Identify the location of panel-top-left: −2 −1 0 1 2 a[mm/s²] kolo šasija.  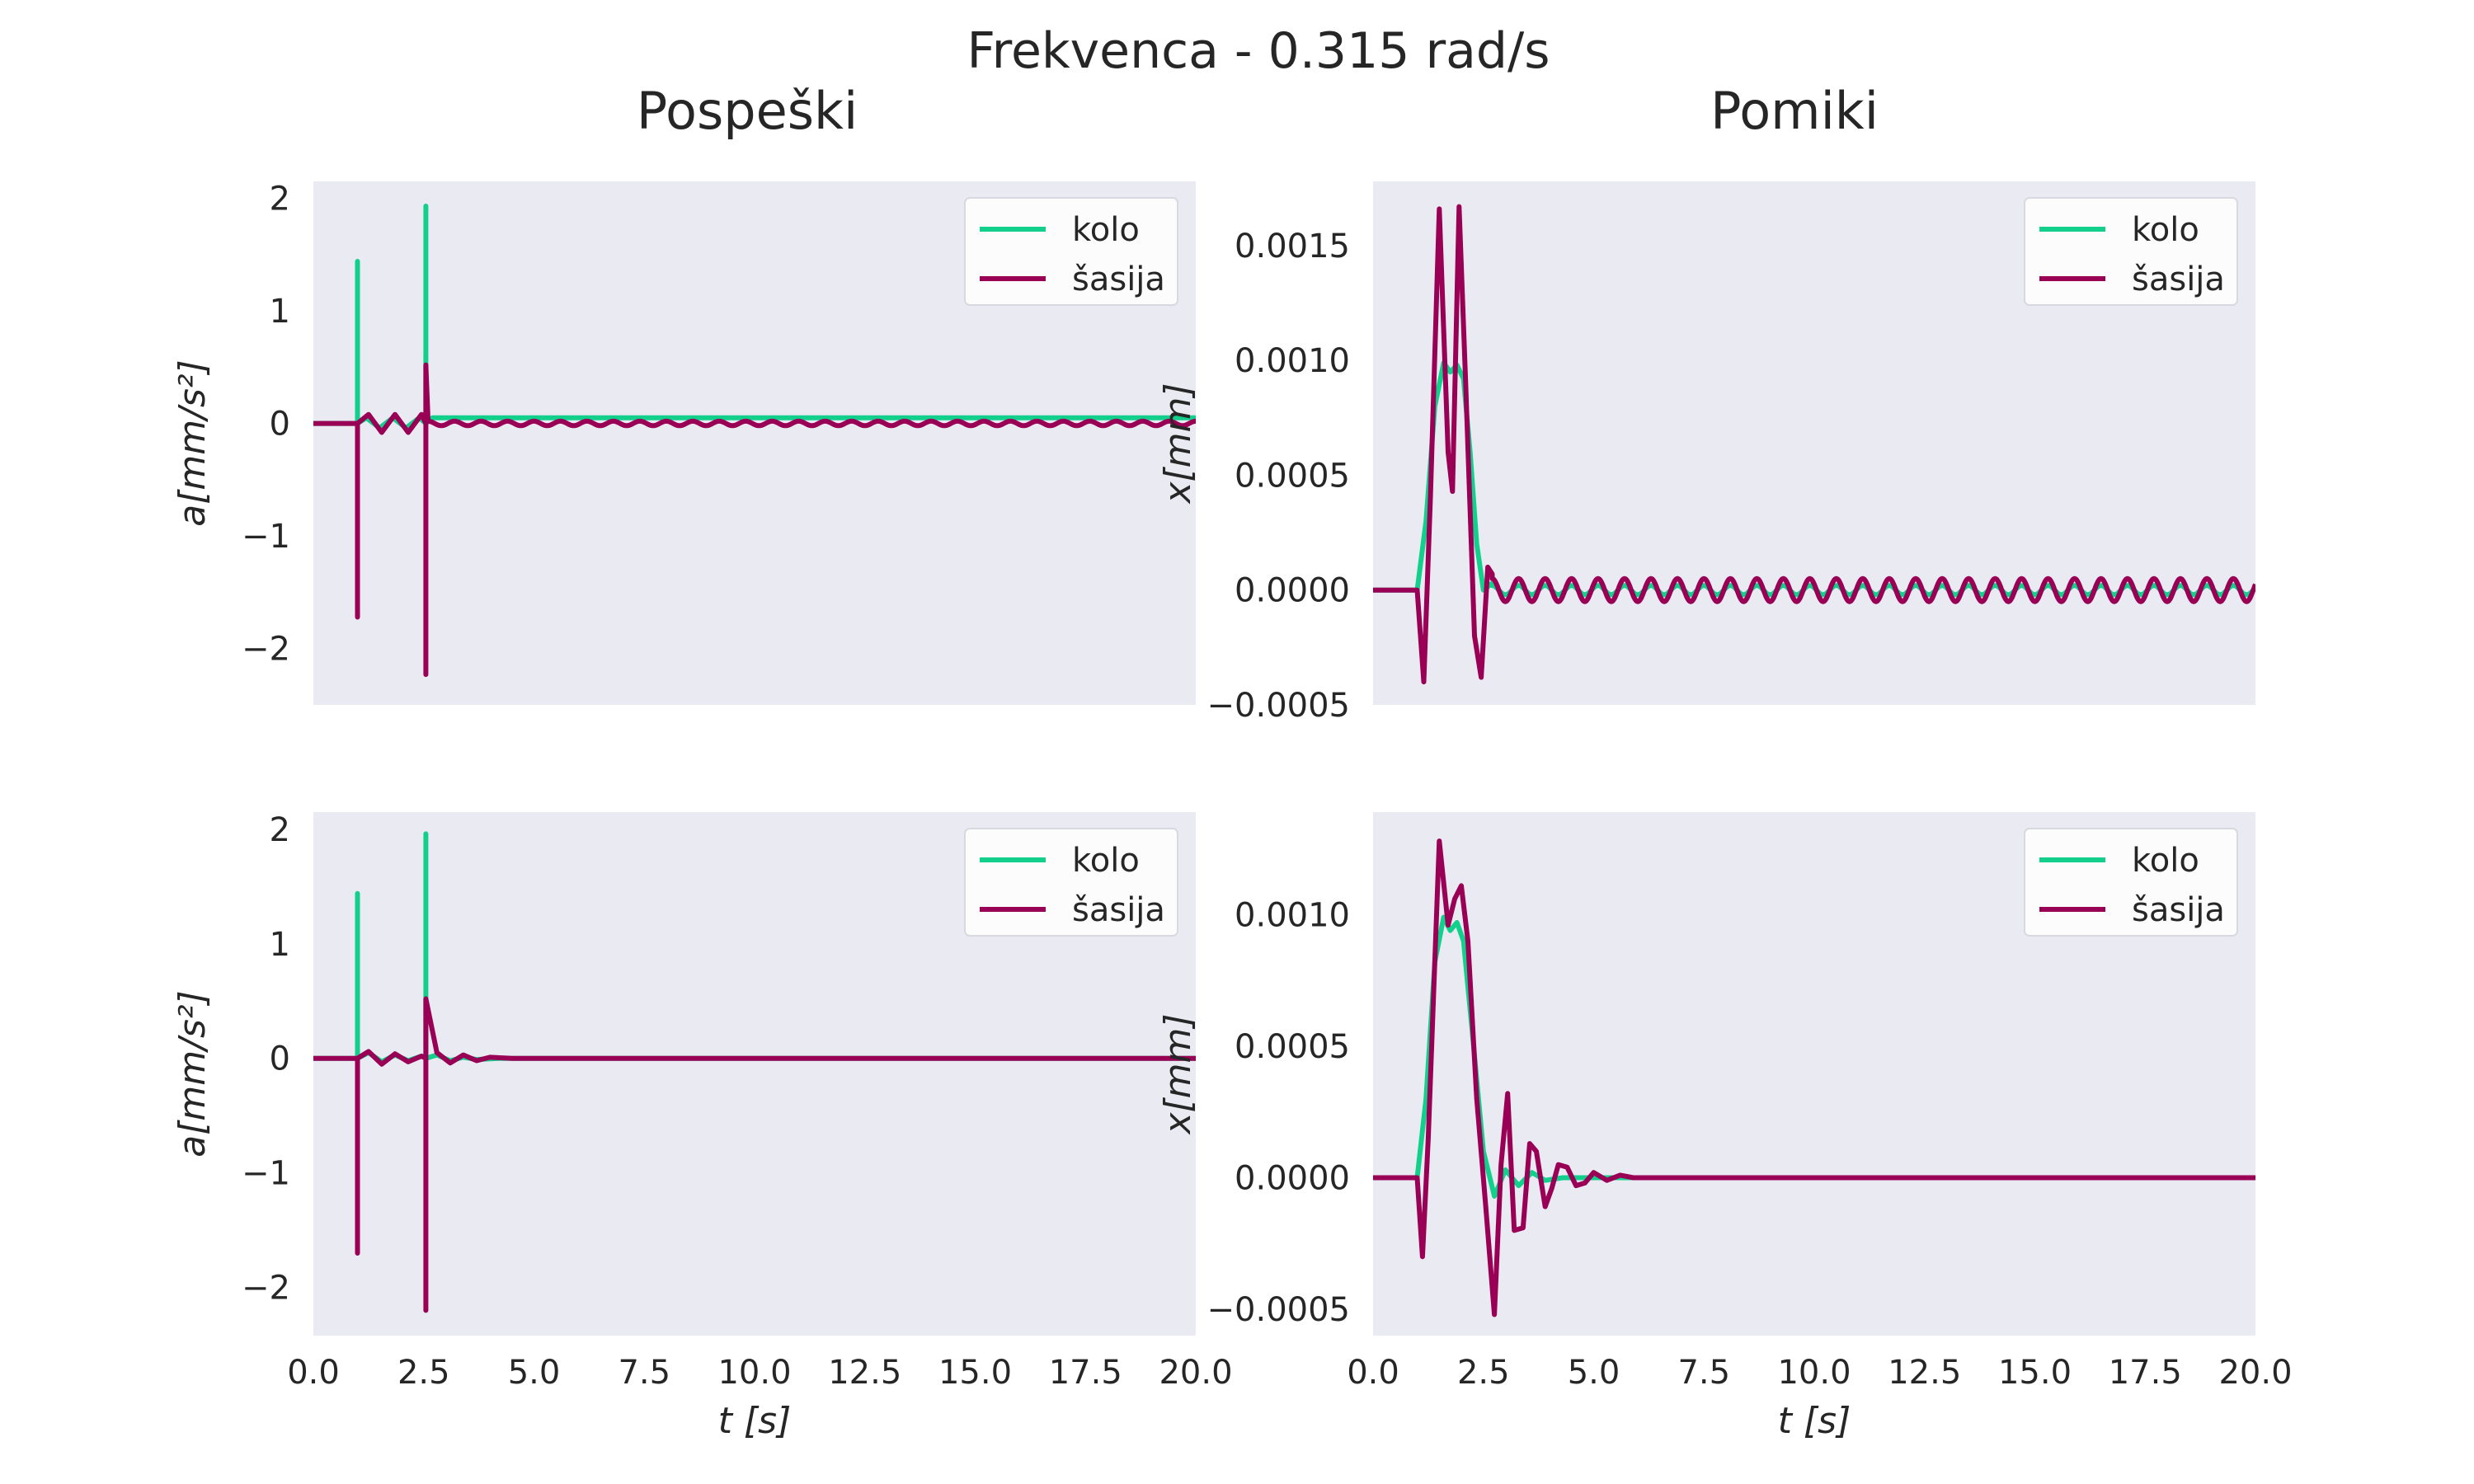
(684, 442).